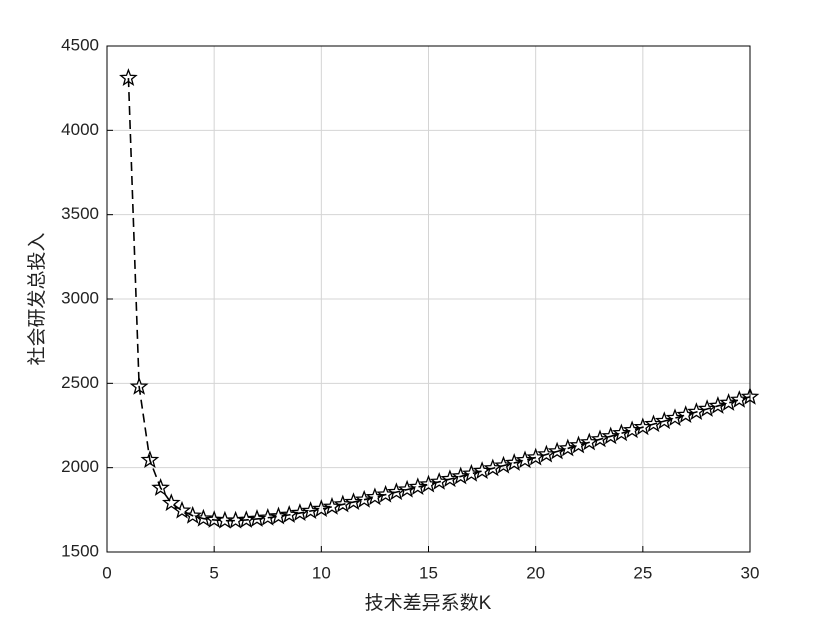 The height and width of the screenshot is (619, 827). What do you see at coordinates (213, 572) in the screenshot?
I see `x-tick-label: 5` at bounding box center [213, 572].